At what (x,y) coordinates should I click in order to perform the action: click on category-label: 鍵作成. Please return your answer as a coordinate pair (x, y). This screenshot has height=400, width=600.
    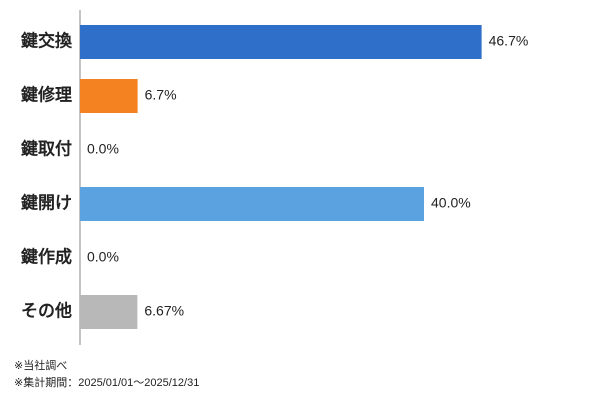
    Looking at the image, I should click on (46, 256).